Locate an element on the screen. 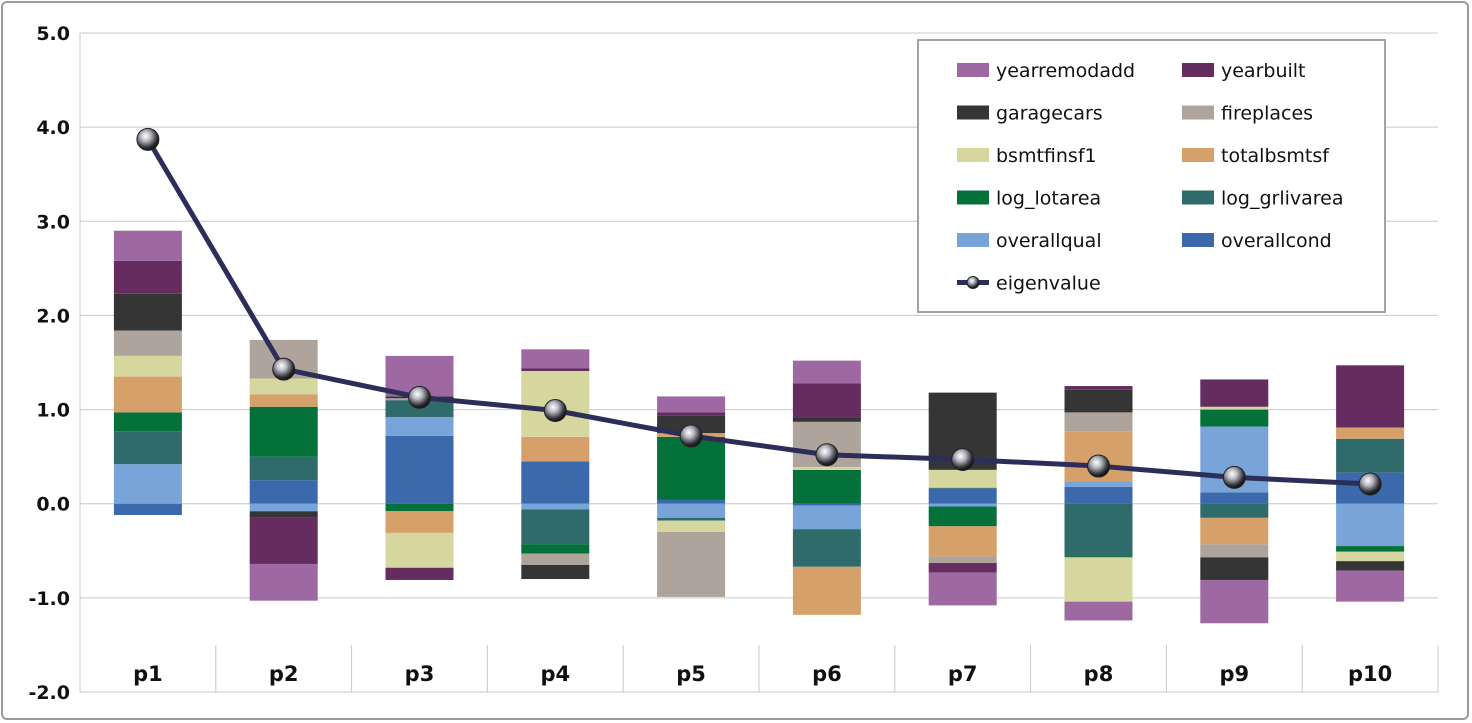 Image resolution: width=1472 pixels, height=723 pixels. eigenvalue-point-p5 is located at coordinates (691, 436).